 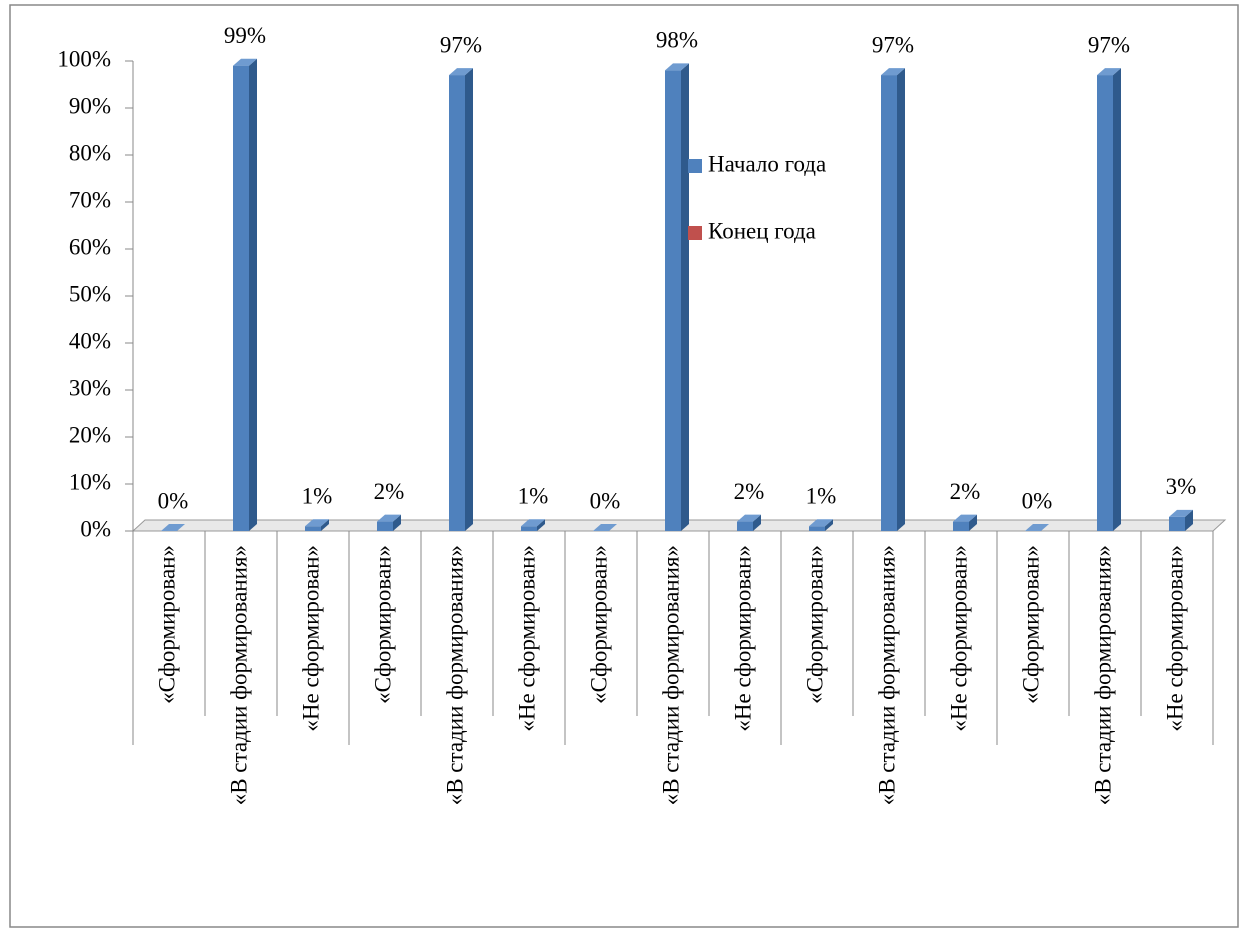 I want to click on y-tick-label: 20%, so click(x=90, y=434).